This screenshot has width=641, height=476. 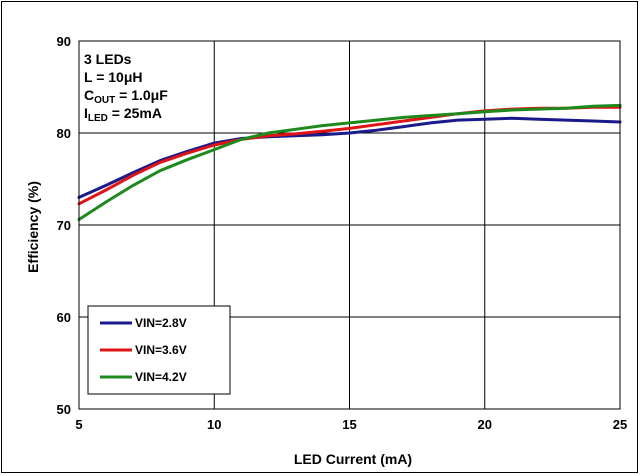 I want to click on legend-label: VIN=2.8V, so click(x=161, y=323).